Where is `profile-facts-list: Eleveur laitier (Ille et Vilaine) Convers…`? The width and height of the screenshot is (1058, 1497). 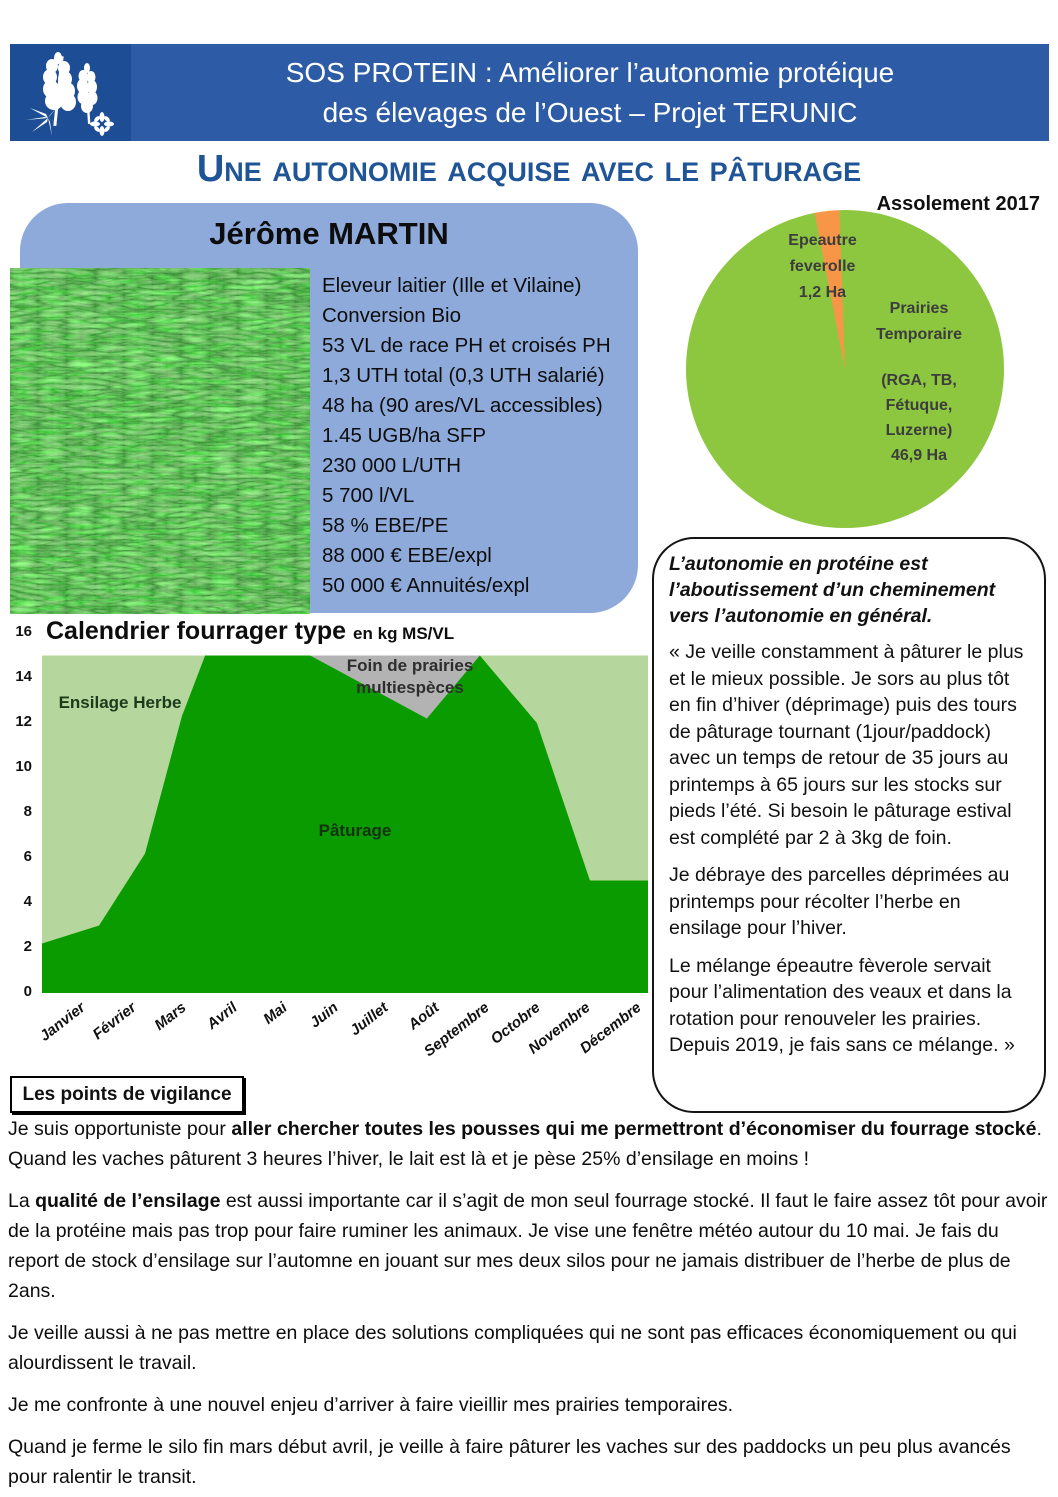 profile-facts-list: Eleveur laitier (Ille et Vilaine) Convers… is located at coordinates (480, 436).